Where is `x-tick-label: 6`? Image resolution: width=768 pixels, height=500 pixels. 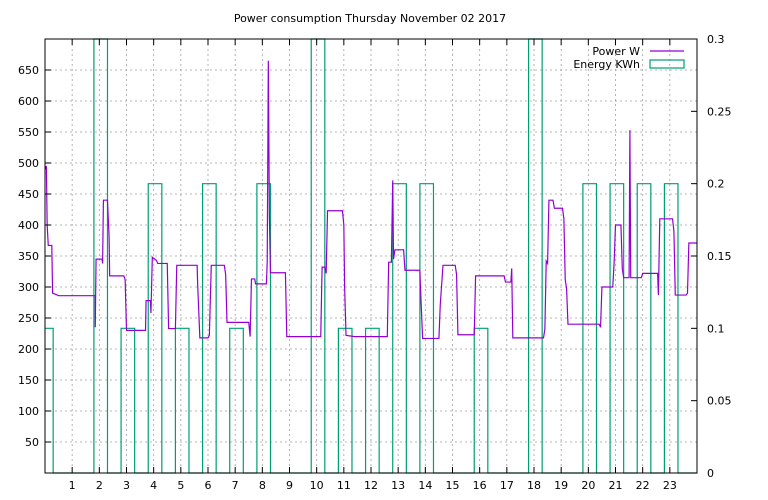 x-tick-label: 6 is located at coordinates (208, 485).